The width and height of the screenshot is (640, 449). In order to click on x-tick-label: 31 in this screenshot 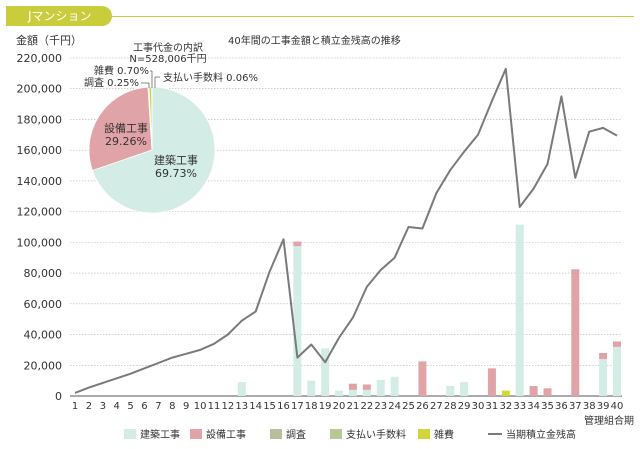, I will do `click(492, 406)`.